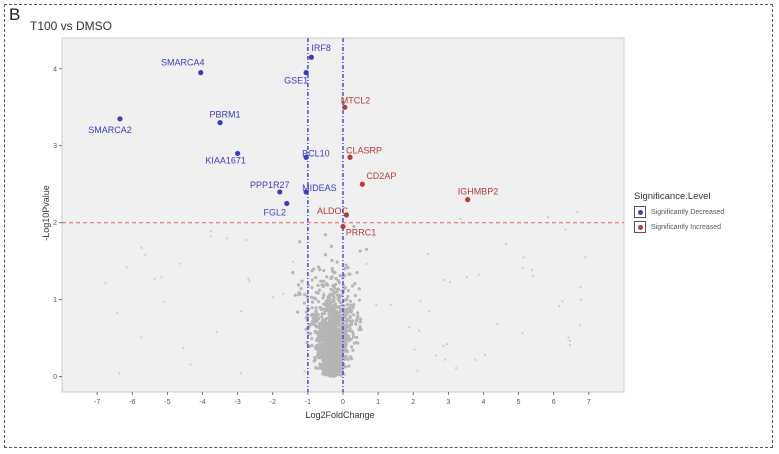 This screenshot has height=454, width=779. What do you see at coordinates (15, 14) in the screenshot?
I see `panel-letter: B` at bounding box center [15, 14].